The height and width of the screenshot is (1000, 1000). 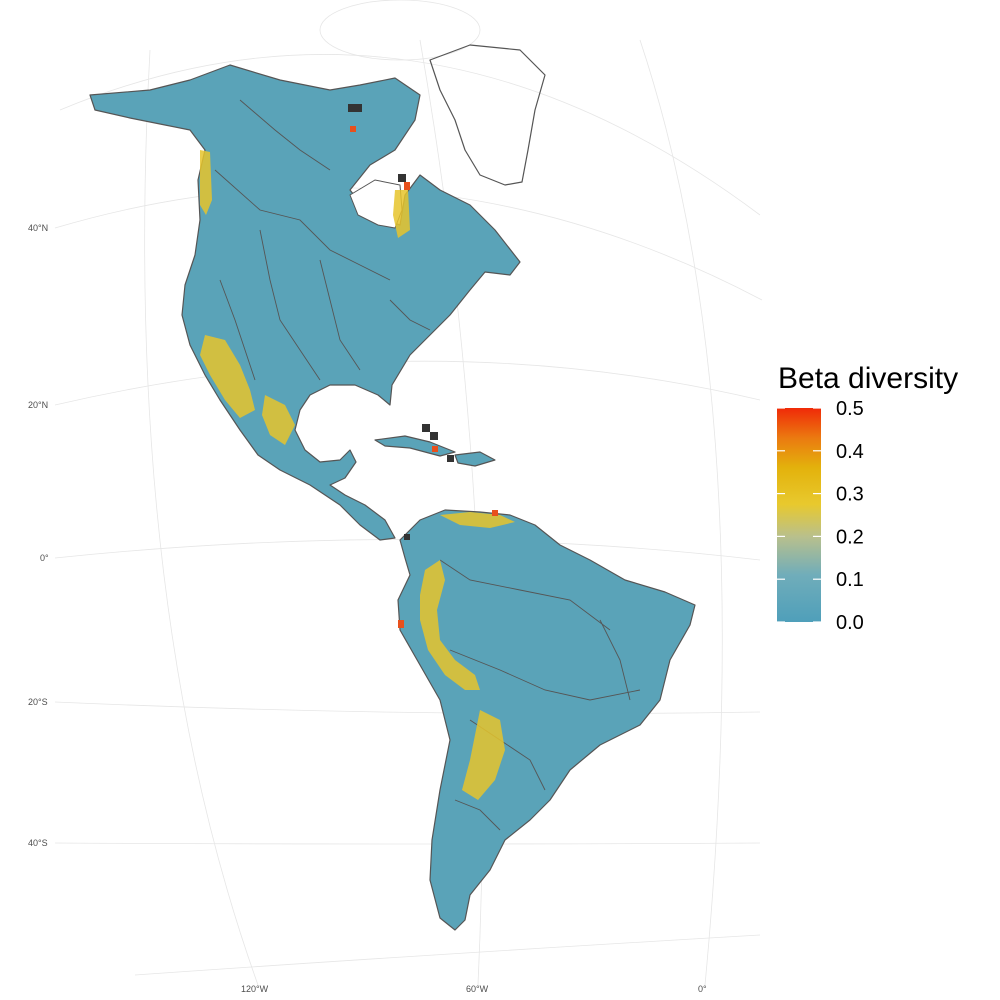 I want to click on legend: Beta diversity 0.5 0.4 0.3 0.2 0.1 0.0, so click(x=867, y=498).